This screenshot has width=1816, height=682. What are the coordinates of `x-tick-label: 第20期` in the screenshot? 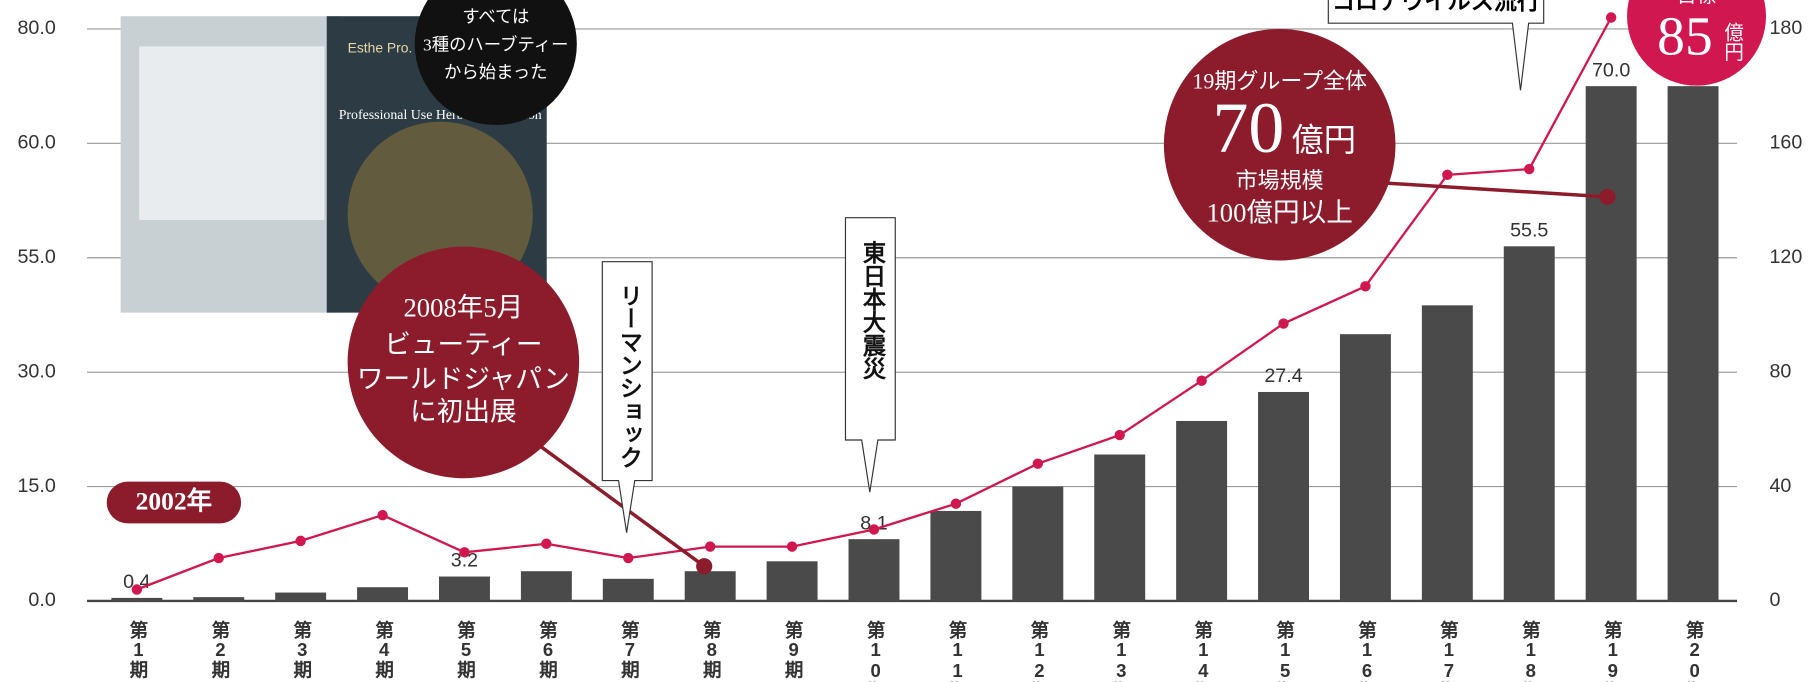 It's located at (1694, 651).